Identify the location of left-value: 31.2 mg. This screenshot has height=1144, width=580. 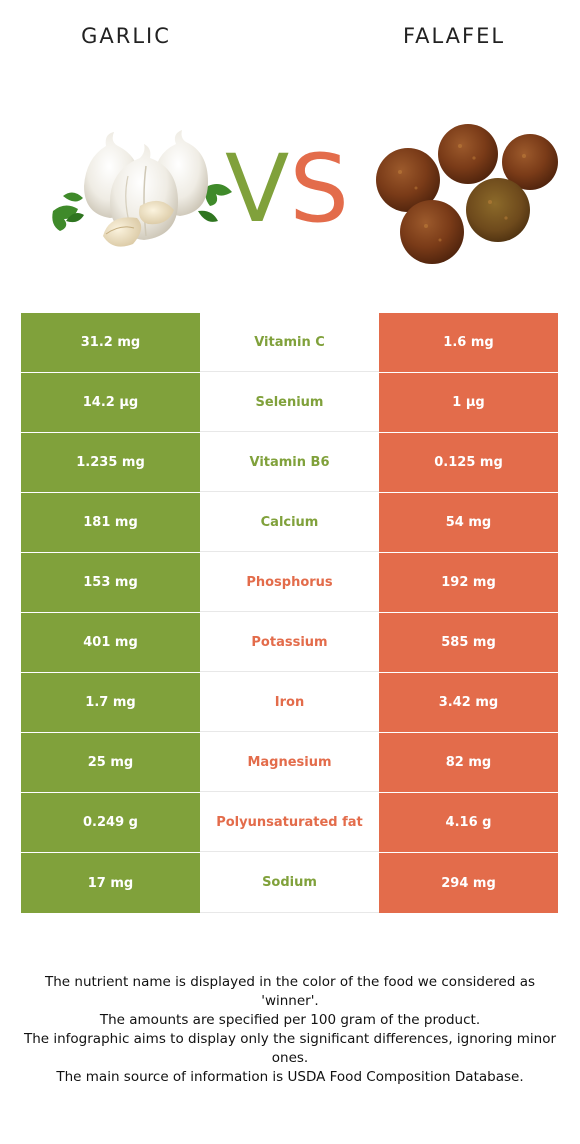
(110, 342).